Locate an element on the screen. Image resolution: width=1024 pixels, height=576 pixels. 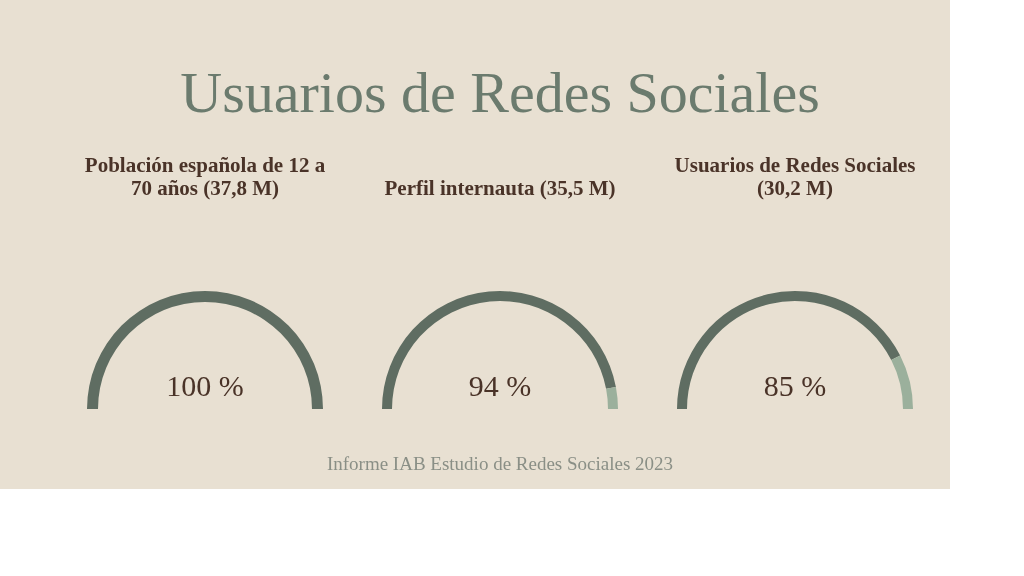
data-label: 100 % is located at coordinates (205, 385).